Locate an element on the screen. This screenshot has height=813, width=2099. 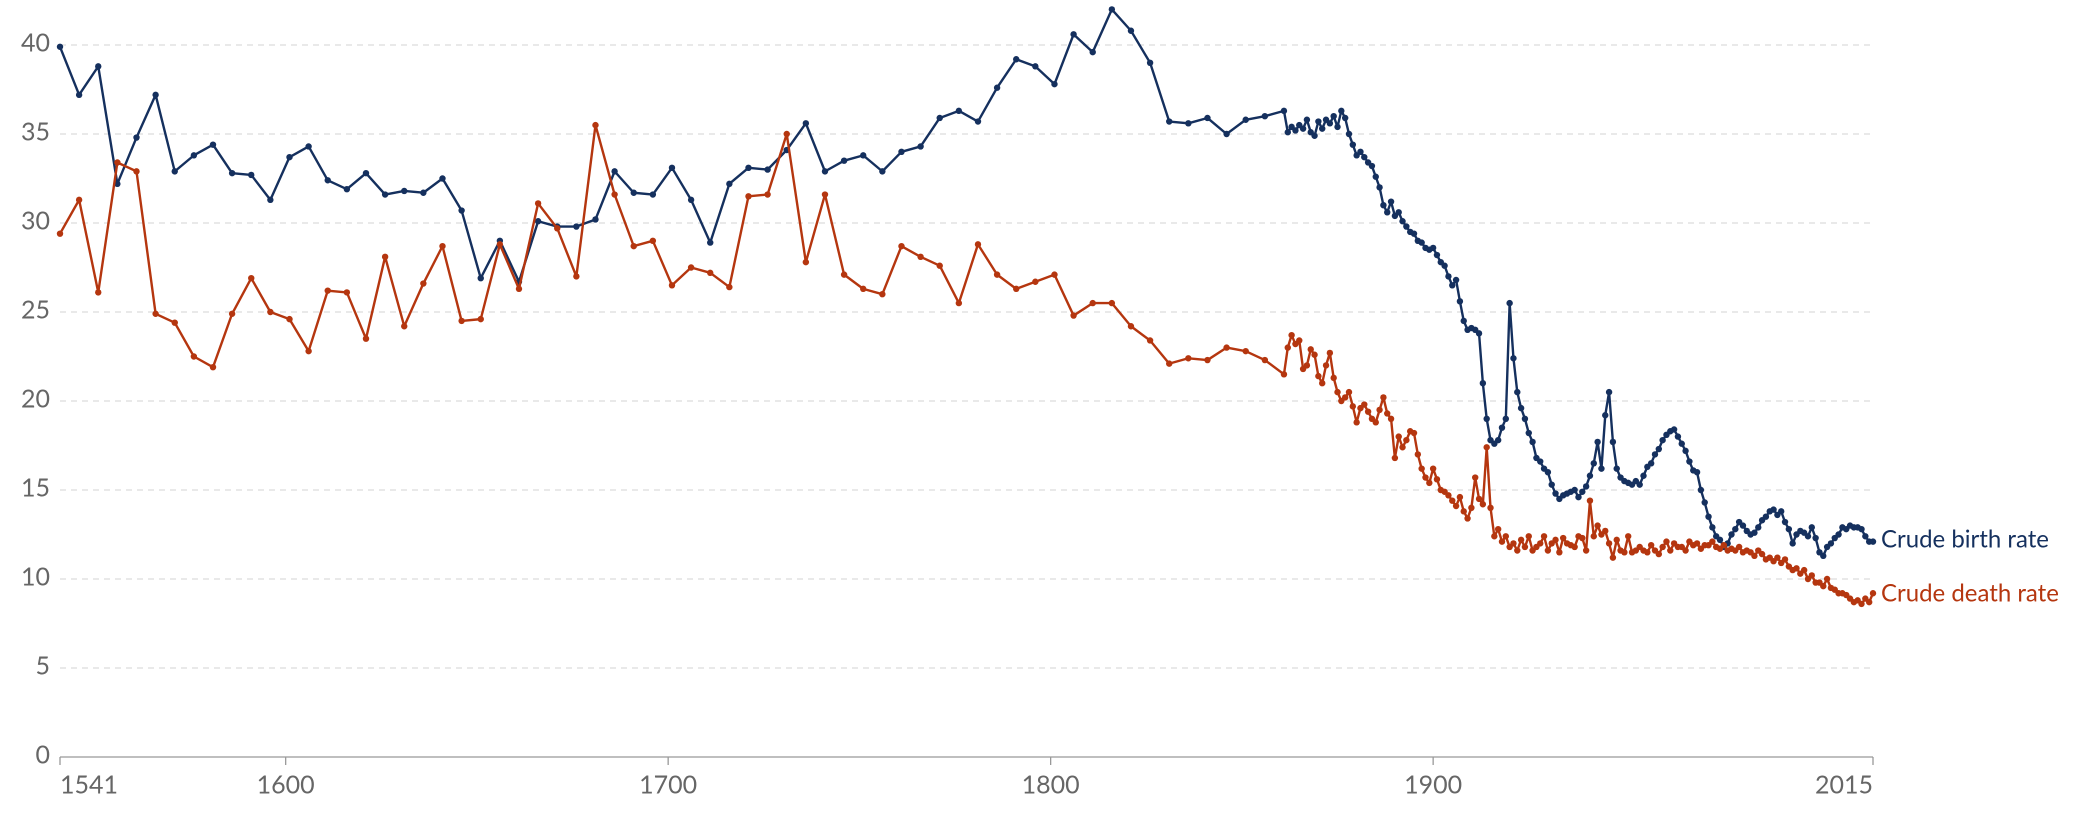
y-tick-label: 5 is located at coordinates (42, 665).